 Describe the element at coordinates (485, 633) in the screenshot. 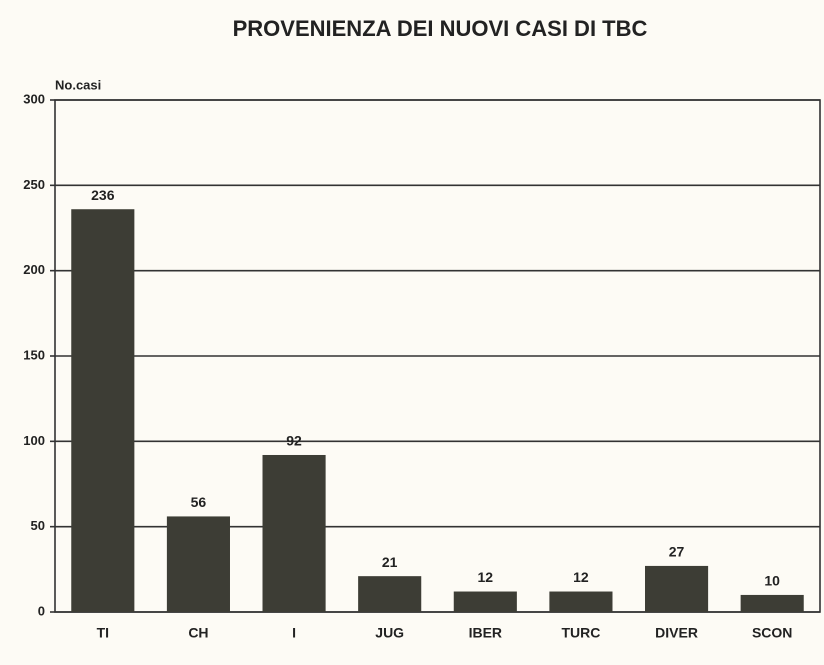

I see `x-tick-label: IBER` at that location.